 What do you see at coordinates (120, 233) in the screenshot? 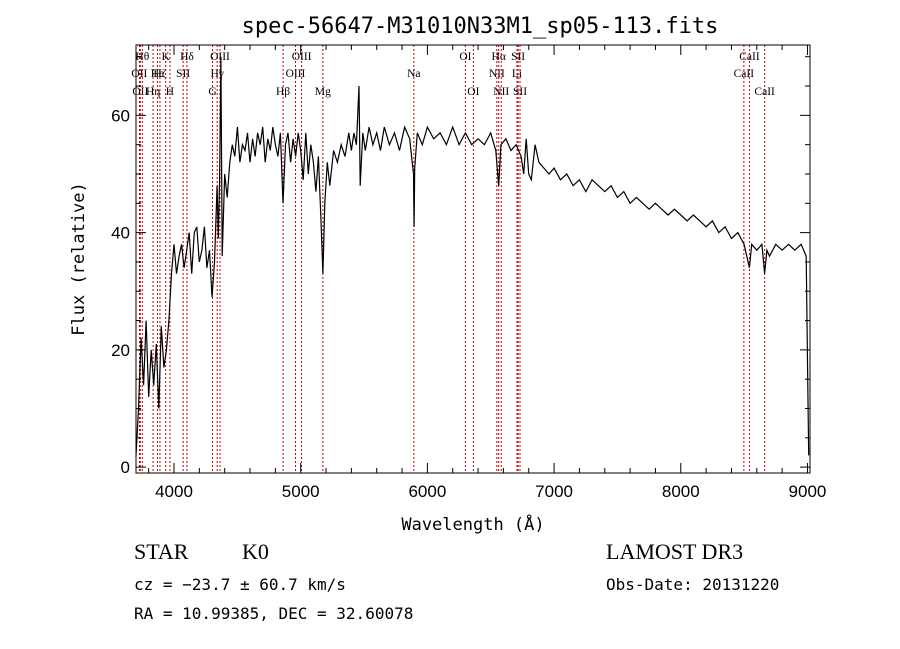
I see `y-tick-label: 40` at bounding box center [120, 233].